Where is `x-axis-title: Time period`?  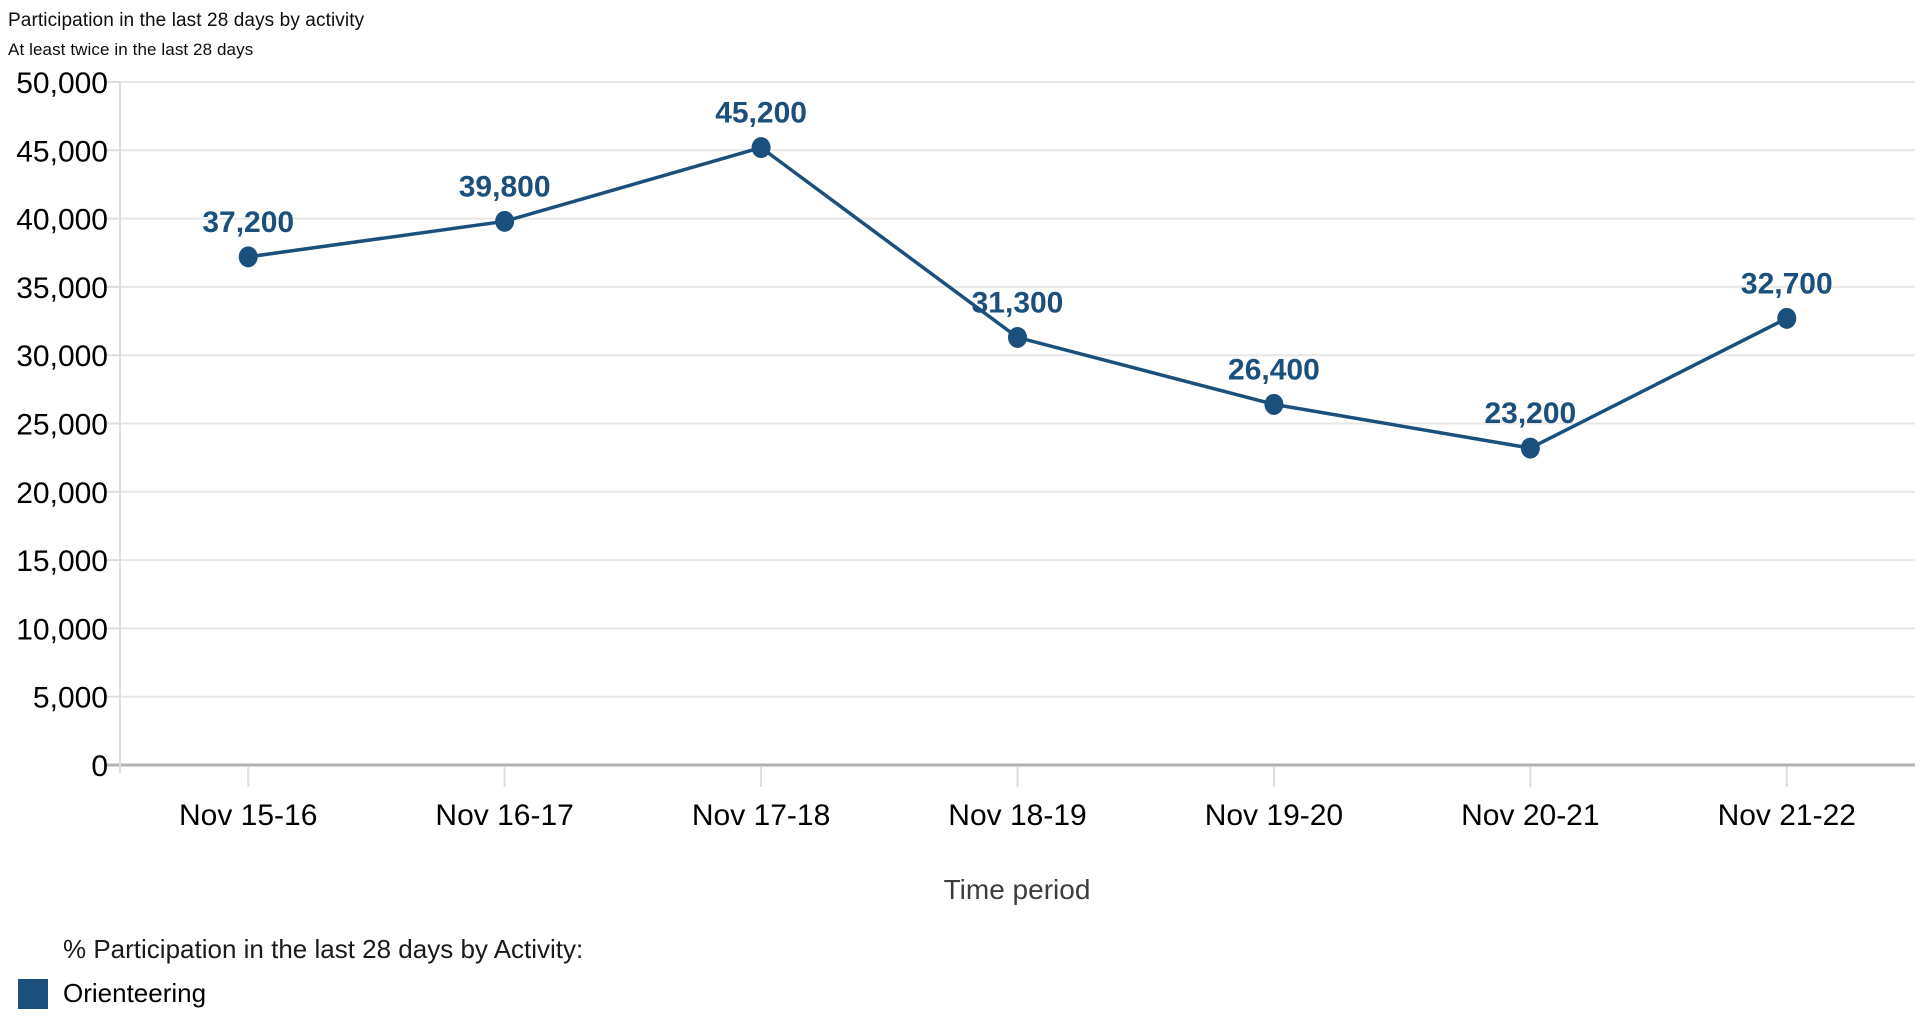
x-axis-title: Time period is located at coordinates (1017, 889).